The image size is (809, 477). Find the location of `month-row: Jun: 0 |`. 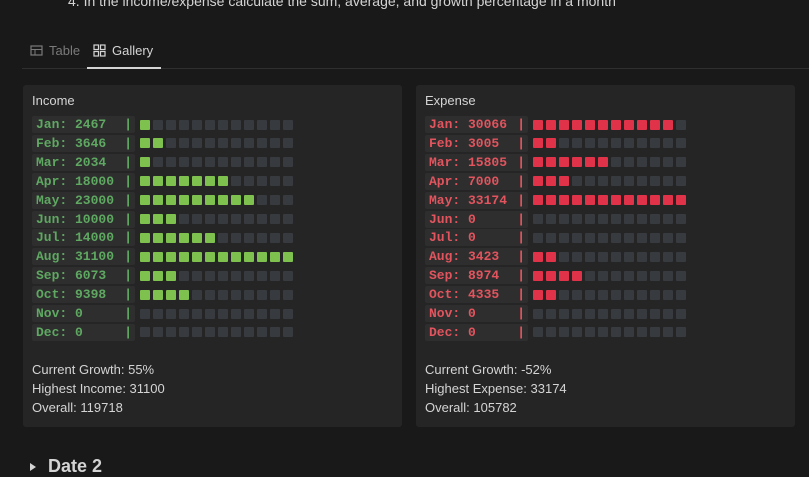

month-row: Jun: 0 | is located at coordinates (555, 219).